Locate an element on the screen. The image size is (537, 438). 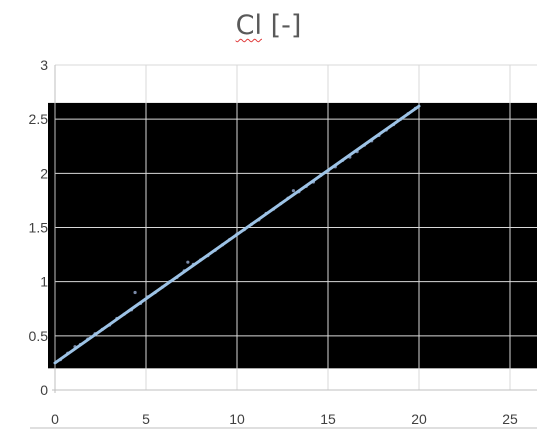
chart-title-unit: [-] is located at coordinates (286, 25).